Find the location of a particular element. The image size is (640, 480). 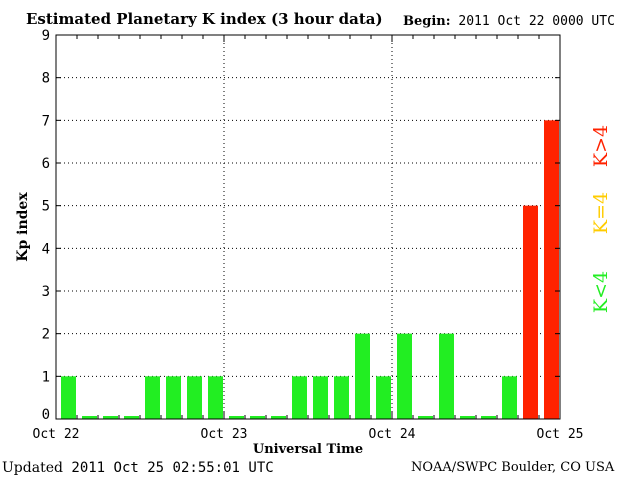

updated-value: 2011 Oct 25 02:55:01 UTC is located at coordinates (172, 468).